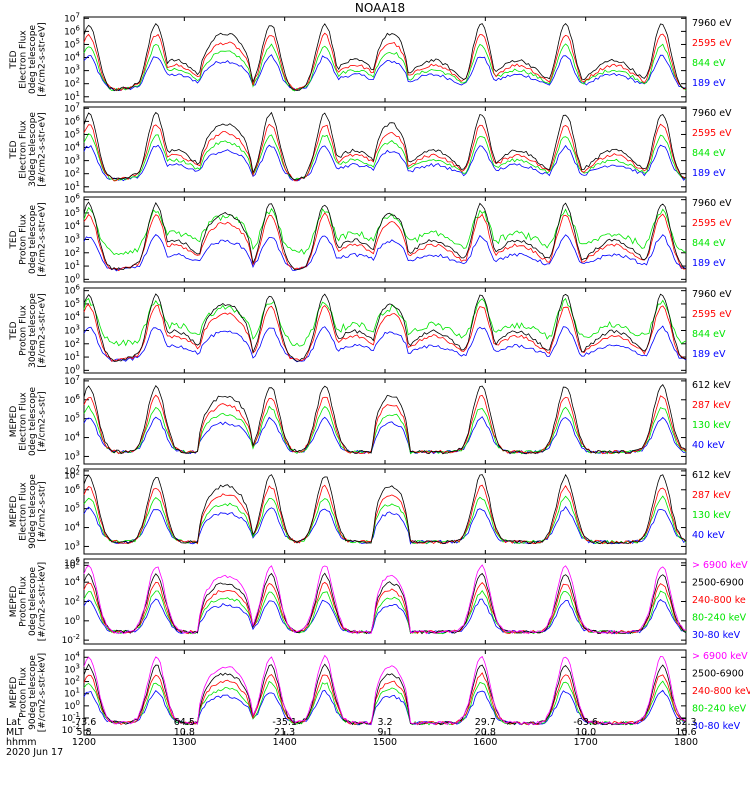  Describe the element at coordinates (485, 722) in the screenshot. I see `x-tick-label-lat: 29.7` at that location.